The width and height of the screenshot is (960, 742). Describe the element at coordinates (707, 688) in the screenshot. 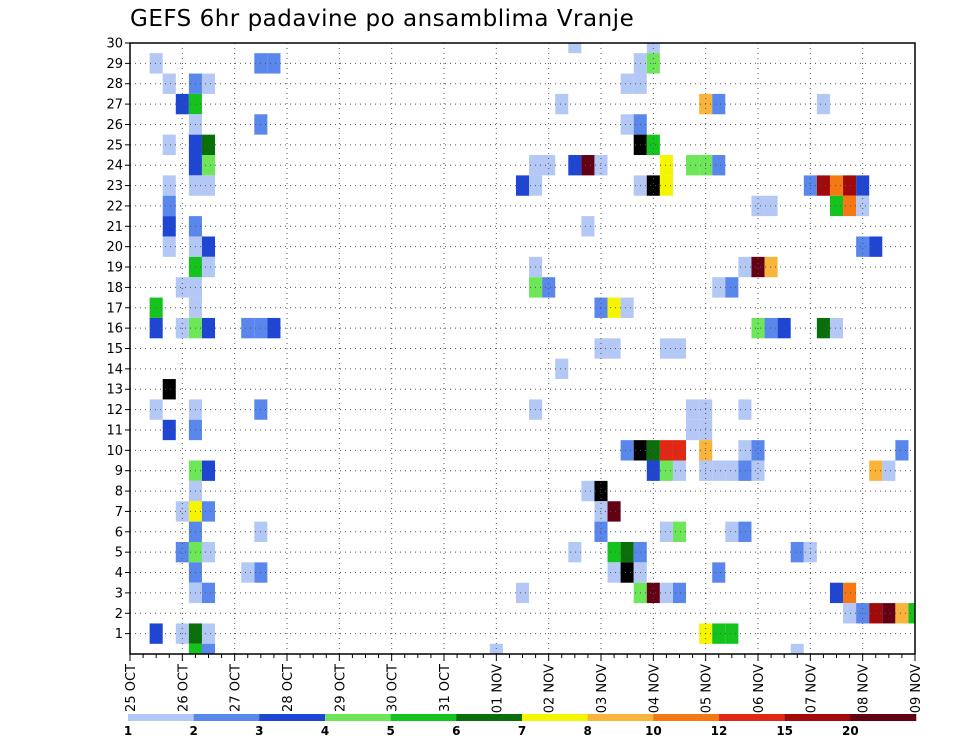

I see `x-tick-label: 05 NOV` at that location.